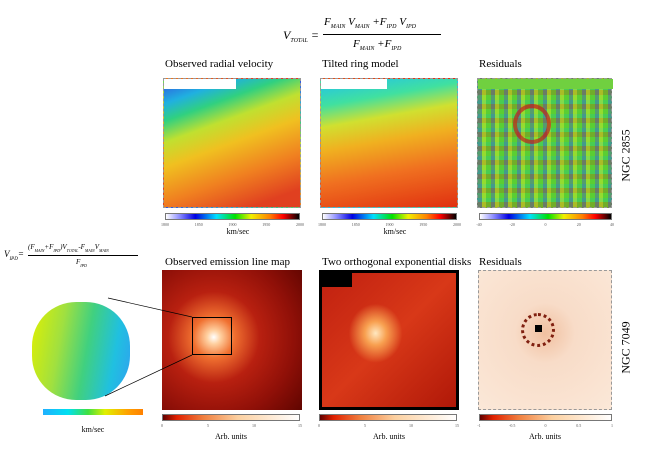 Image resolution: width=647 pixels, height=450 pixels. What do you see at coordinates (545, 216) in the screenshot?
I see `residual-colorbar` at bounding box center [545, 216].